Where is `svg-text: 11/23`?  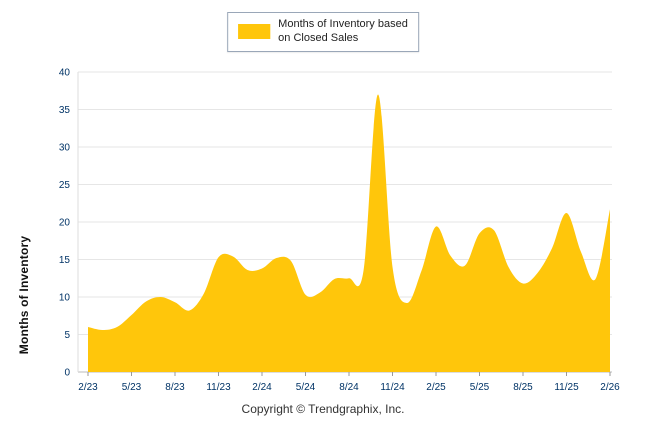
svg-text: 11/23 is located at coordinates (218, 387).